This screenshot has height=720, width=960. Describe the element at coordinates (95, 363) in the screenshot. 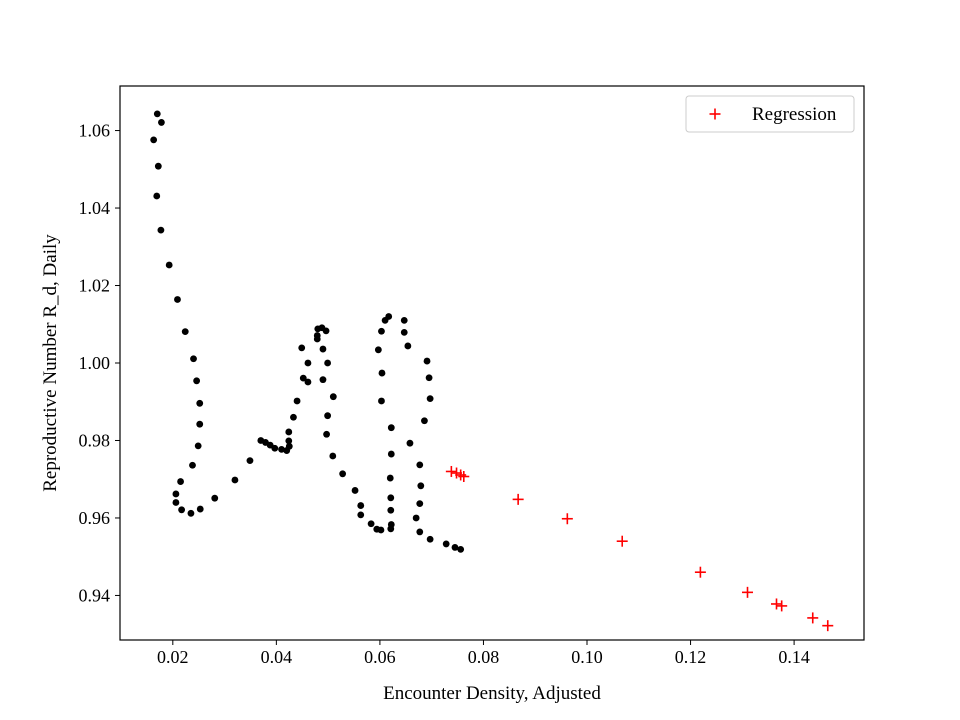

I see `y-tick-label: 1.00` at that location.